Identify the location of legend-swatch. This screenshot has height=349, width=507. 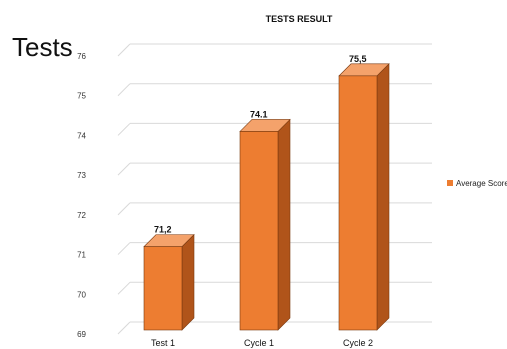
(450, 183).